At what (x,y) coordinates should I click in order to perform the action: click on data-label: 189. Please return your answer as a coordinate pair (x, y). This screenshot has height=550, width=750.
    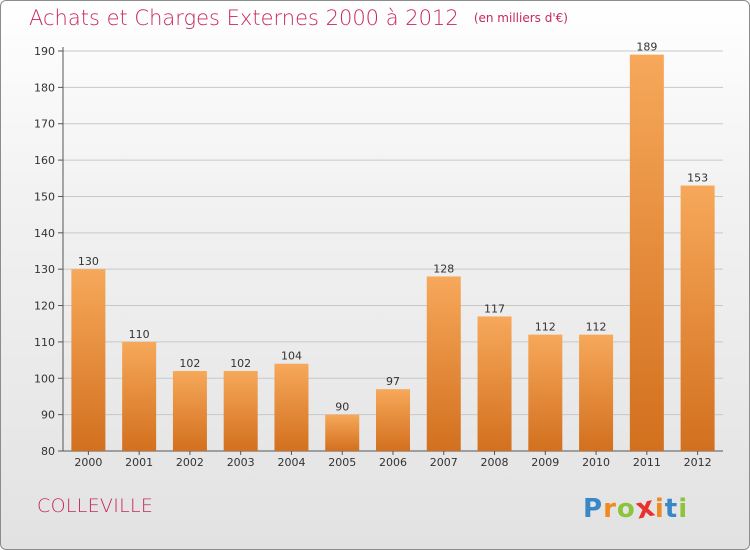
    Looking at the image, I should click on (646, 47).